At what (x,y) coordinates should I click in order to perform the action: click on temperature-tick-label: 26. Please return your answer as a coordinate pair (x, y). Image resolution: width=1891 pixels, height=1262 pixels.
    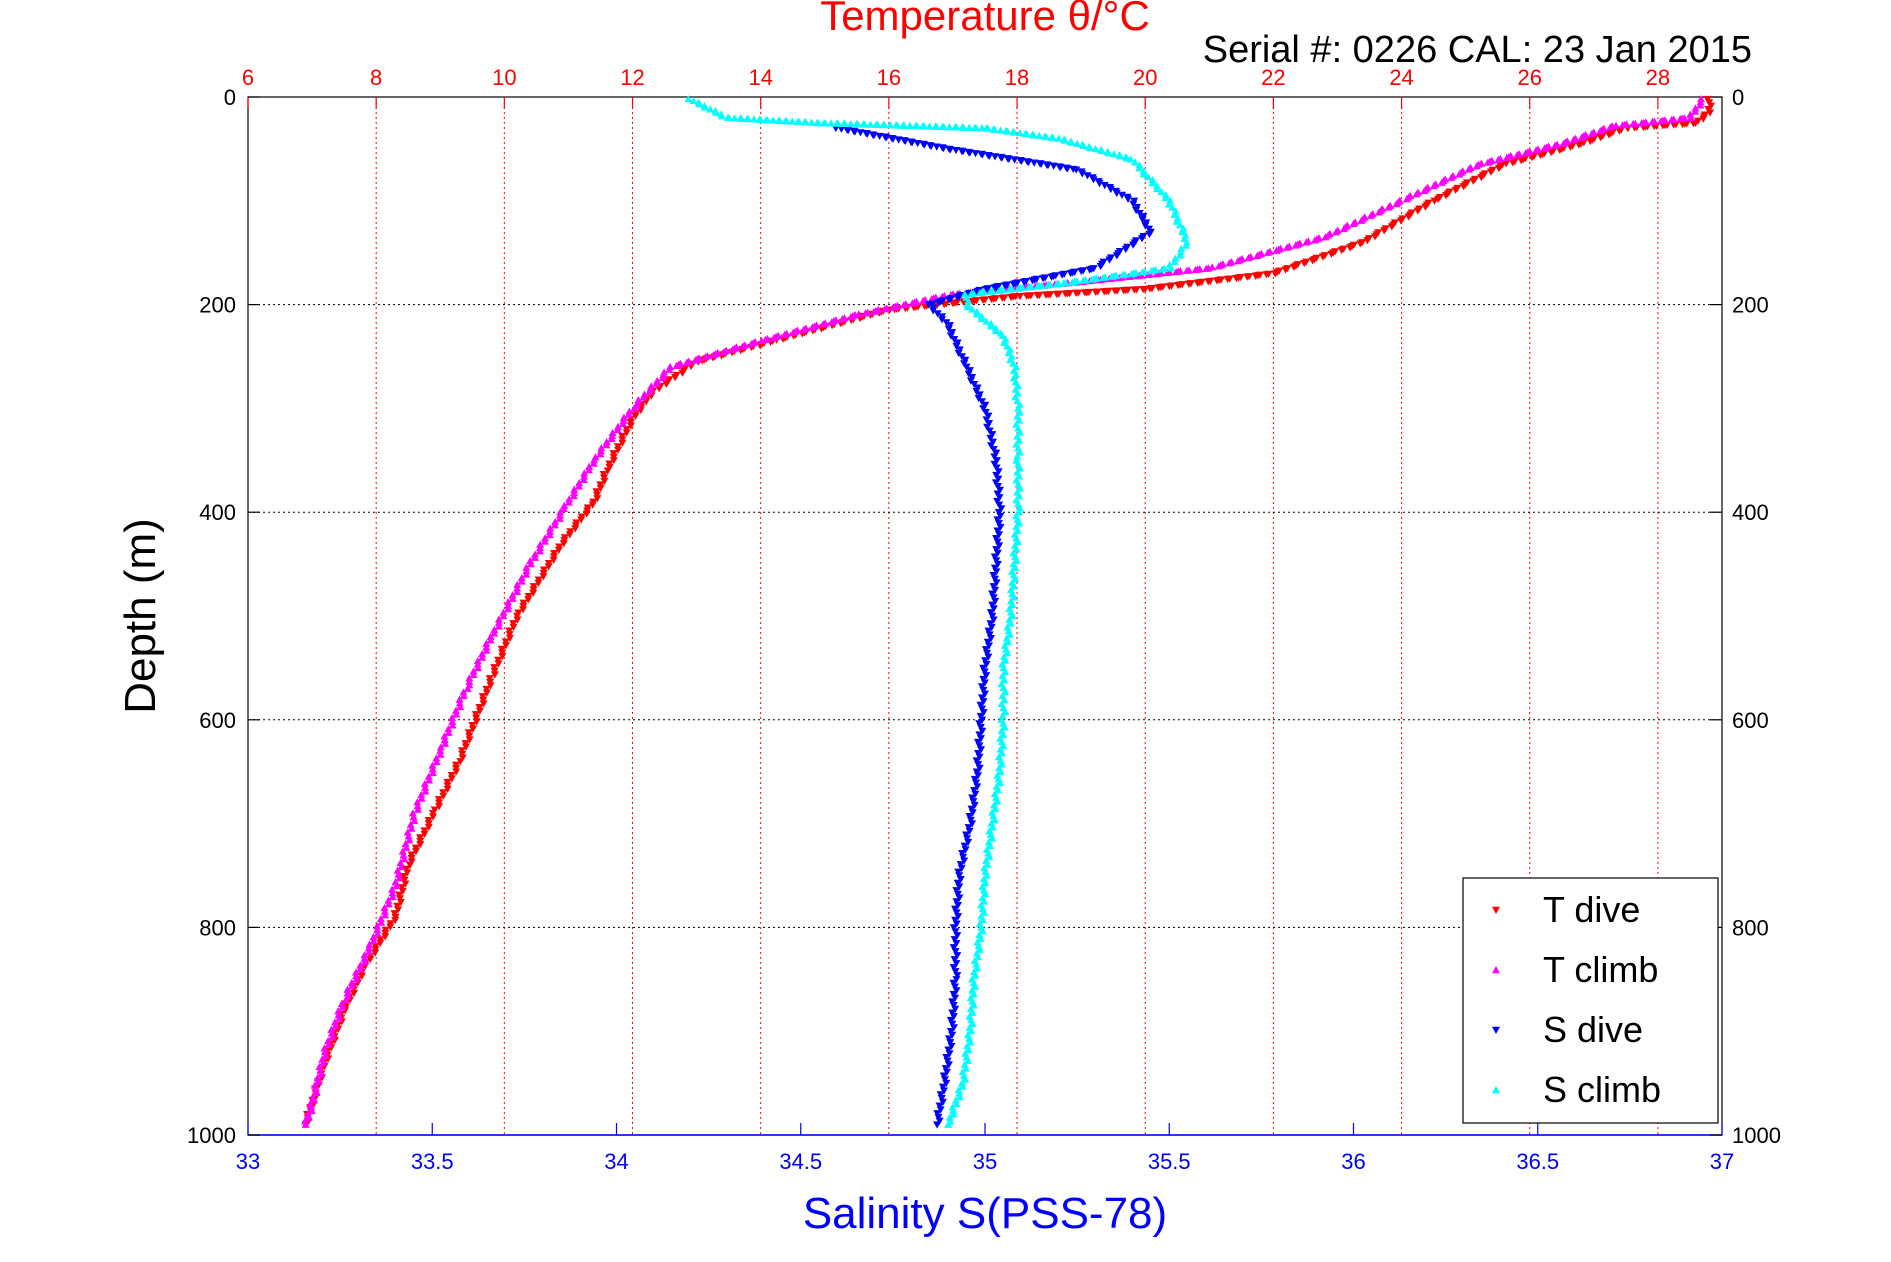
    Looking at the image, I should click on (1529, 77).